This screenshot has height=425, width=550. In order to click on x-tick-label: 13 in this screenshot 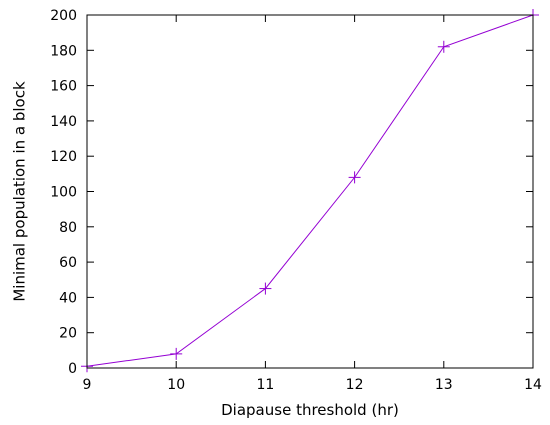, I will do `click(444, 385)`.